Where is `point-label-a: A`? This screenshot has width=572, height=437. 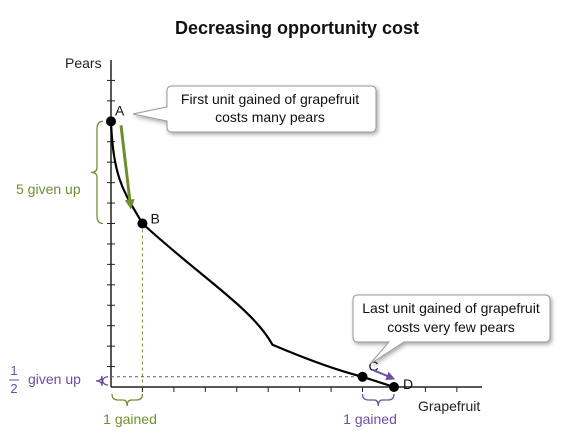 point-label-a: A is located at coordinates (120, 110).